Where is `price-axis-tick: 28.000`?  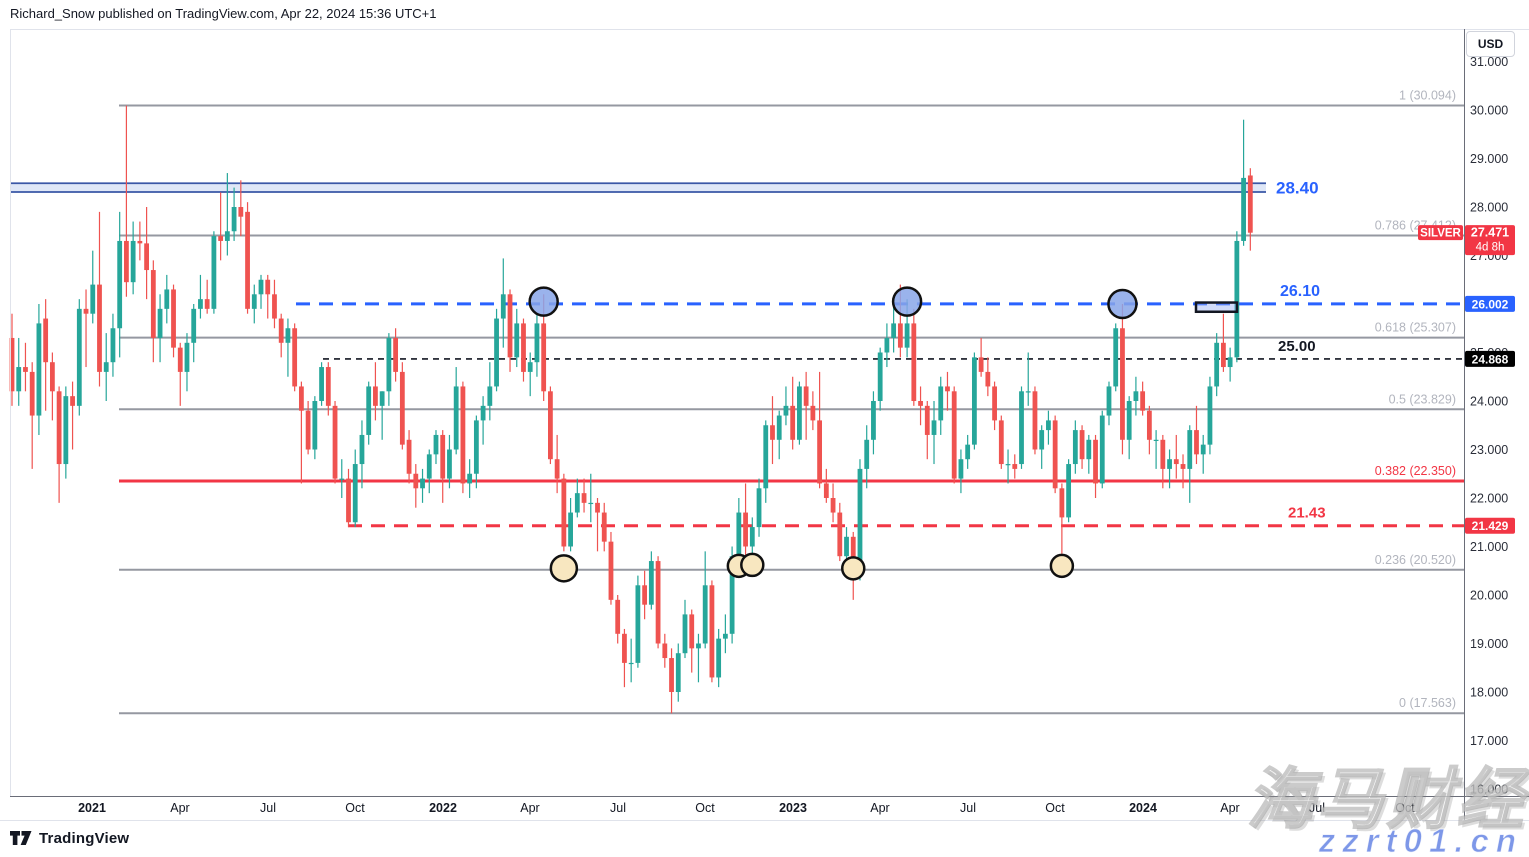
price-axis-tick: 28.000 is located at coordinates (1489, 208).